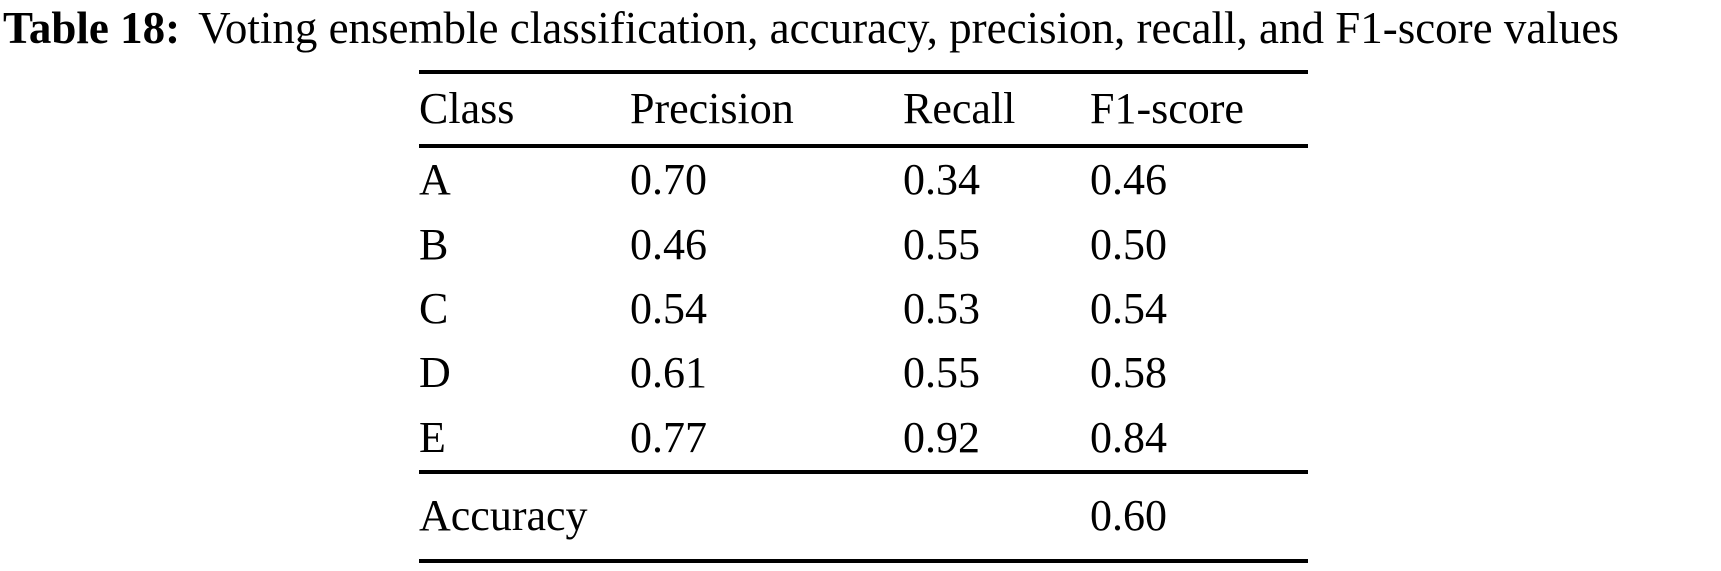 Image resolution: width=1721 pixels, height=571 pixels. I want to click on class-label: D, so click(435, 373).